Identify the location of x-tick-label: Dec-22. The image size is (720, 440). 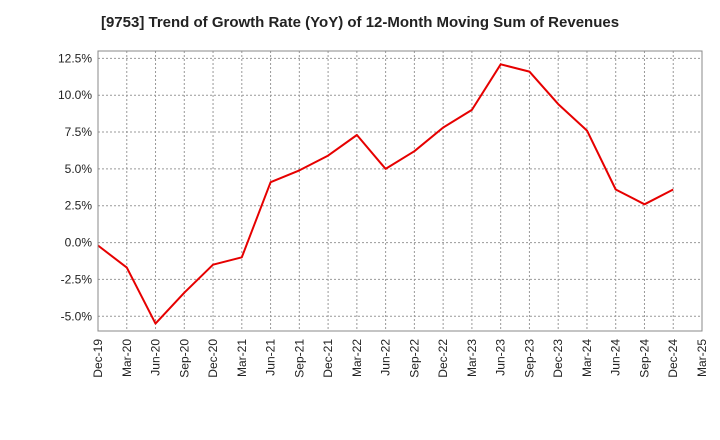
(443, 358).